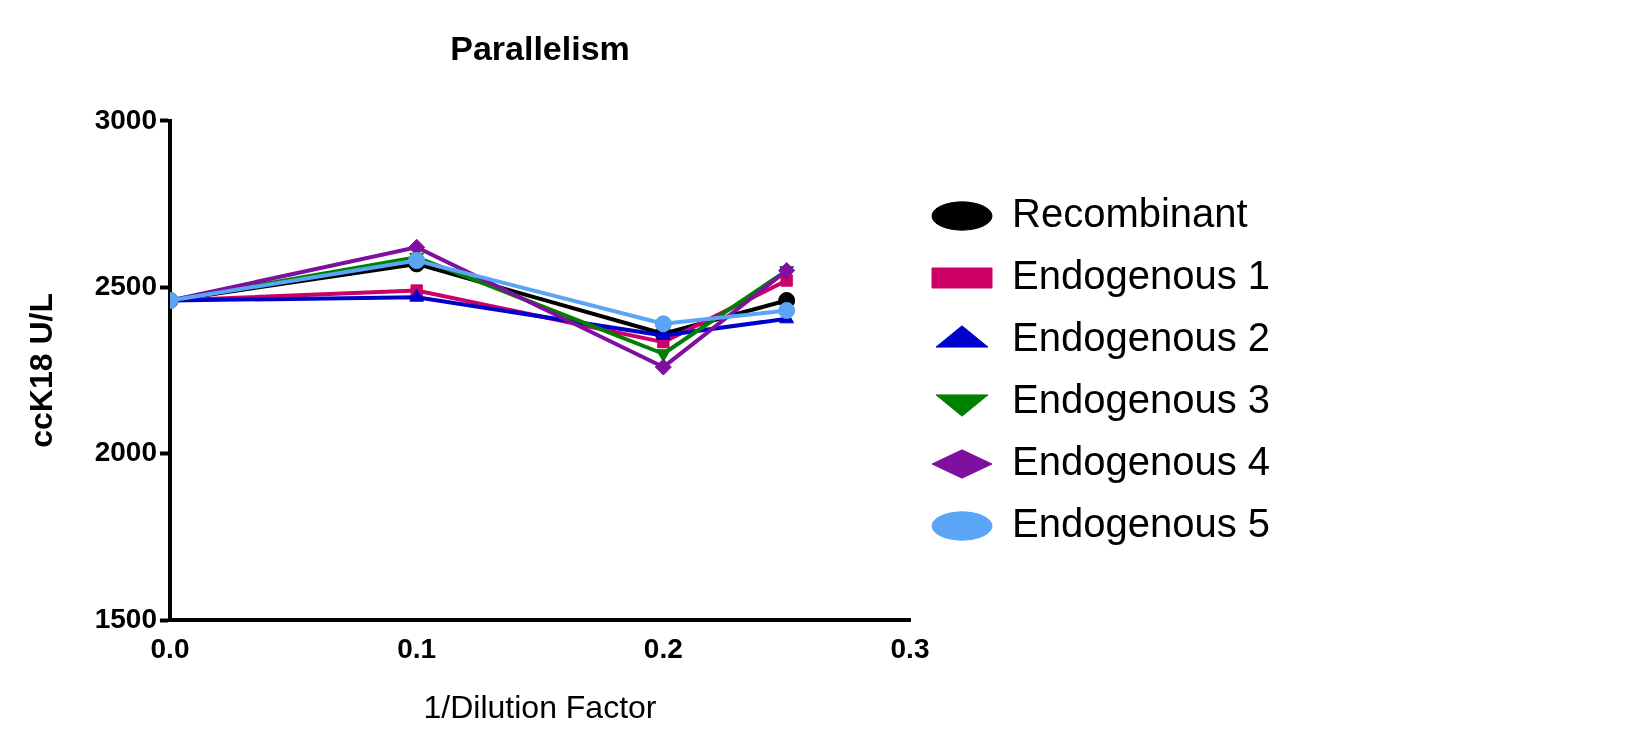 This screenshot has width=1643, height=742. I want to click on y-axis-title: ccK18 U/L, so click(41, 370).